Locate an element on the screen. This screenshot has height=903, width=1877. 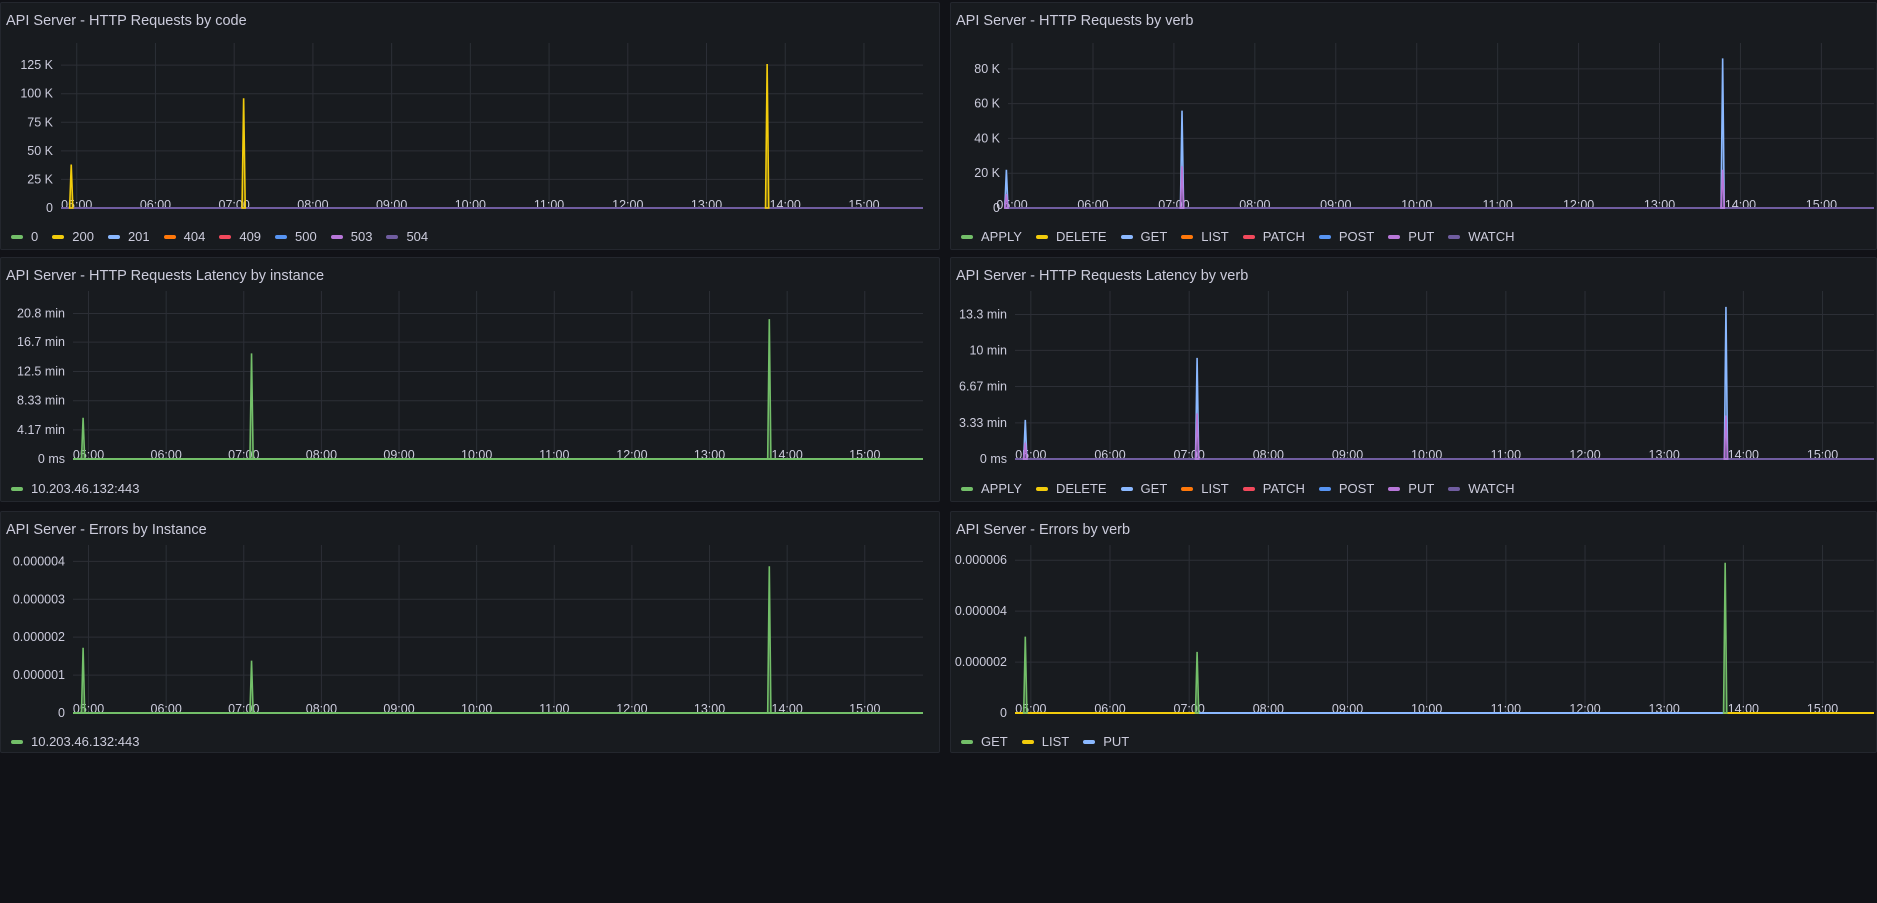
legend-label: 503 is located at coordinates (361, 236).